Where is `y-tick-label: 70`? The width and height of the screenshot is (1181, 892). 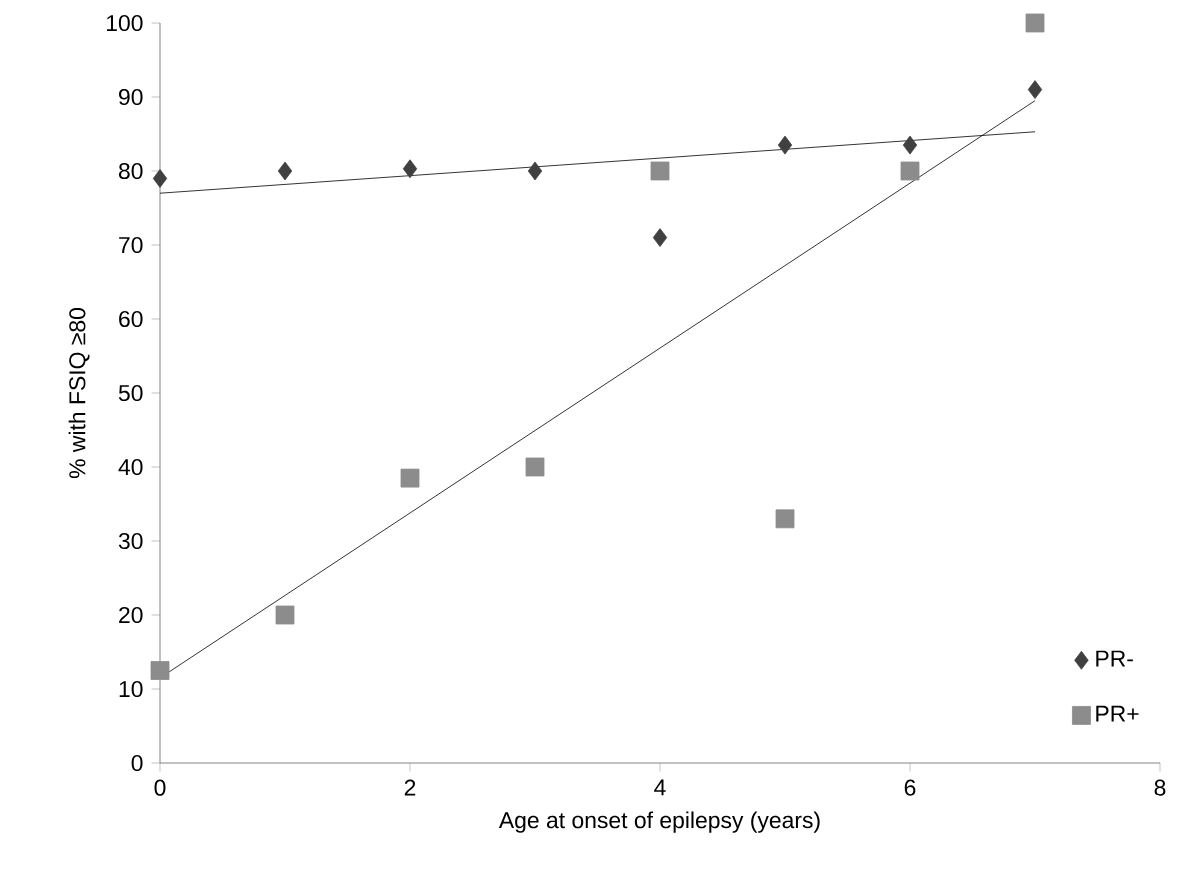 y-tick-label: 70 is located at coordinates (131, 245).